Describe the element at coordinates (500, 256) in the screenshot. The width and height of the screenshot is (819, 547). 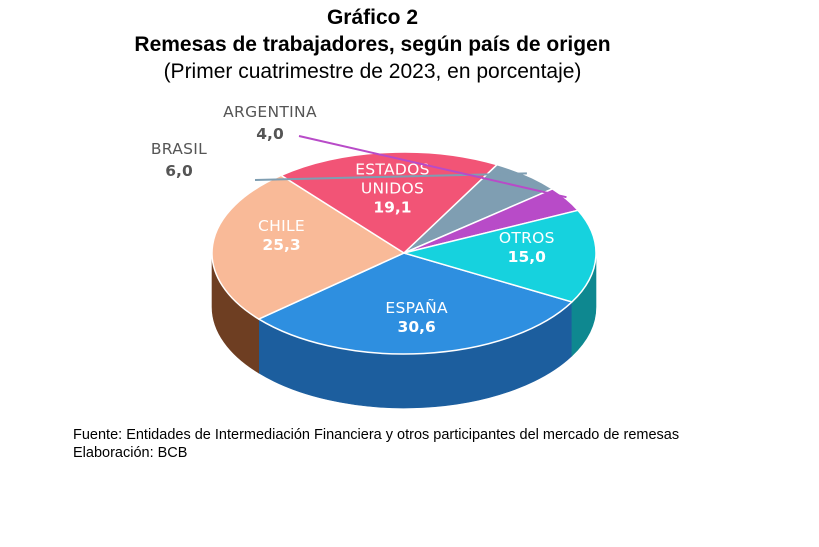
I see `pie-slice-otros` at that location.